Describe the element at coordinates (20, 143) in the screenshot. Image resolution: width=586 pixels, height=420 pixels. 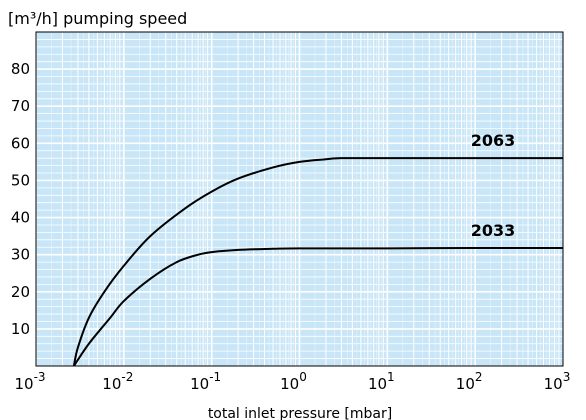
I see `y-tick-label: 60` at that location.